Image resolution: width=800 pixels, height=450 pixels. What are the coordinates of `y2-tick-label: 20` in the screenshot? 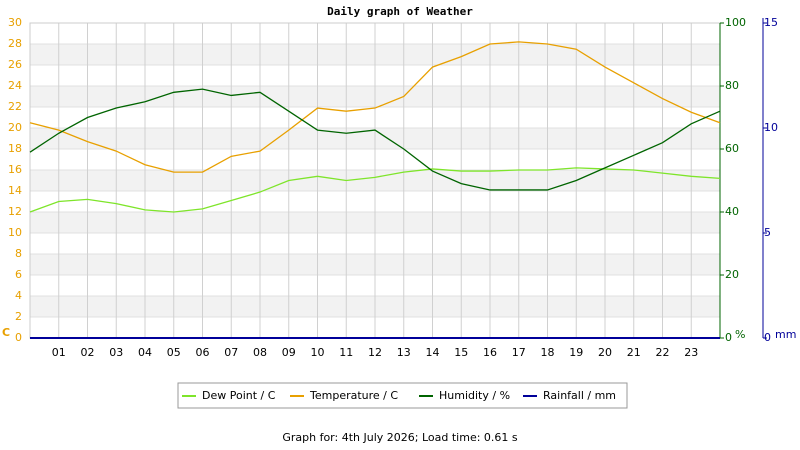 It's located at (732, 274).